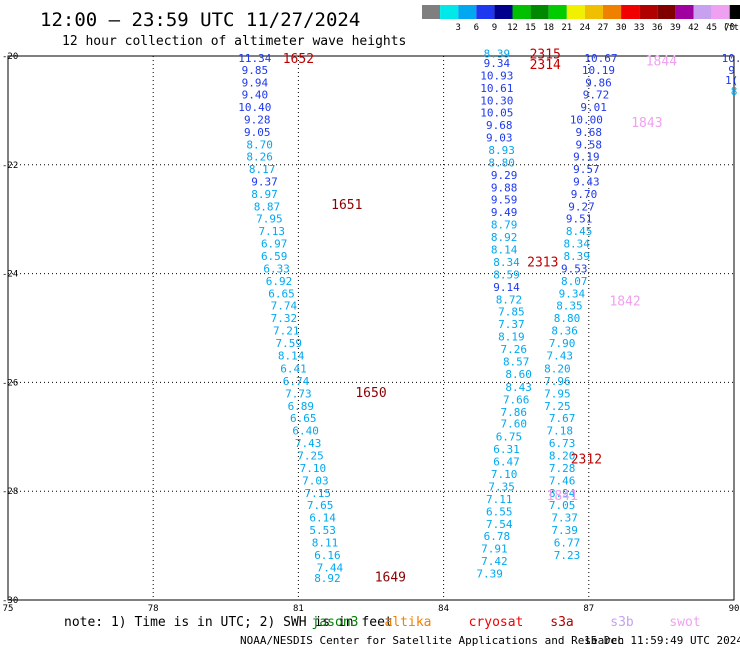 The height and width of the screenshot is (650, 740). What do you see at coordinates (408, 622) in the screenshot?
I see `satellite-altika: altika` at bounding box center [408, 622].